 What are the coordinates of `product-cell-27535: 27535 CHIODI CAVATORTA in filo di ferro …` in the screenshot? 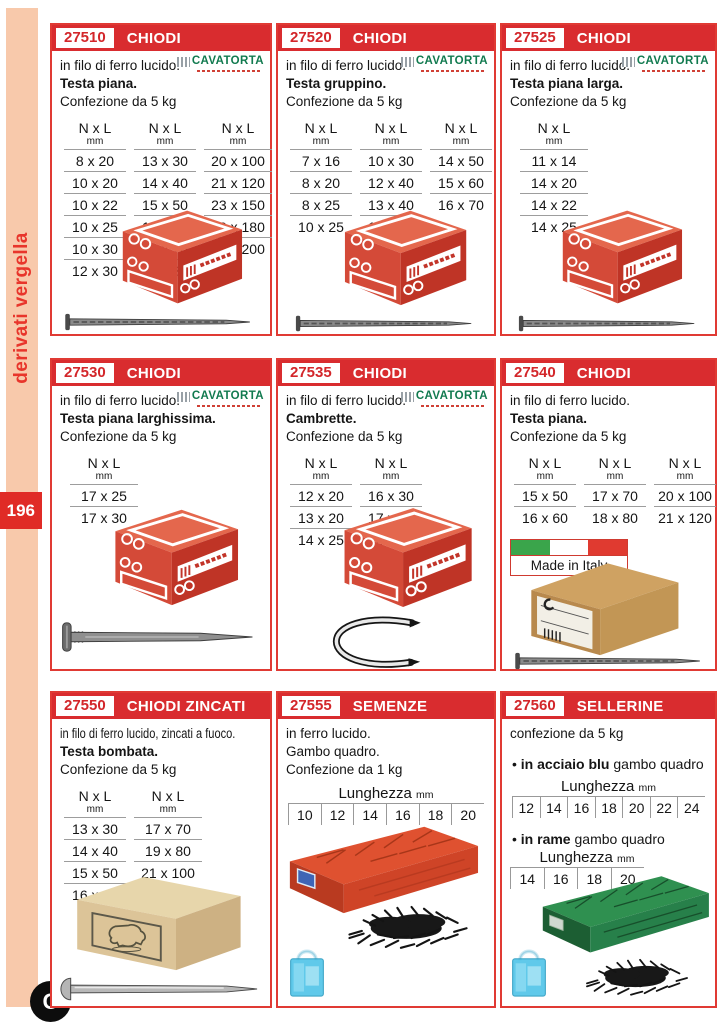 It's located at (386, 514).